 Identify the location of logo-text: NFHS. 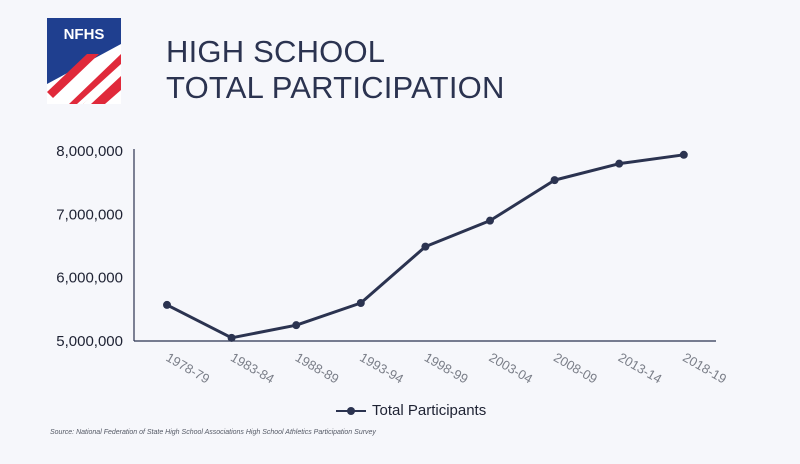
(84, 34).